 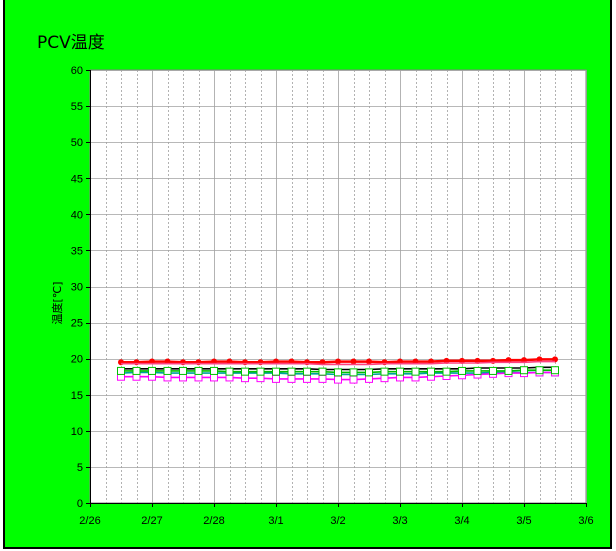 I want to click on y-tick-label: 55, so click(x=77, y=107).